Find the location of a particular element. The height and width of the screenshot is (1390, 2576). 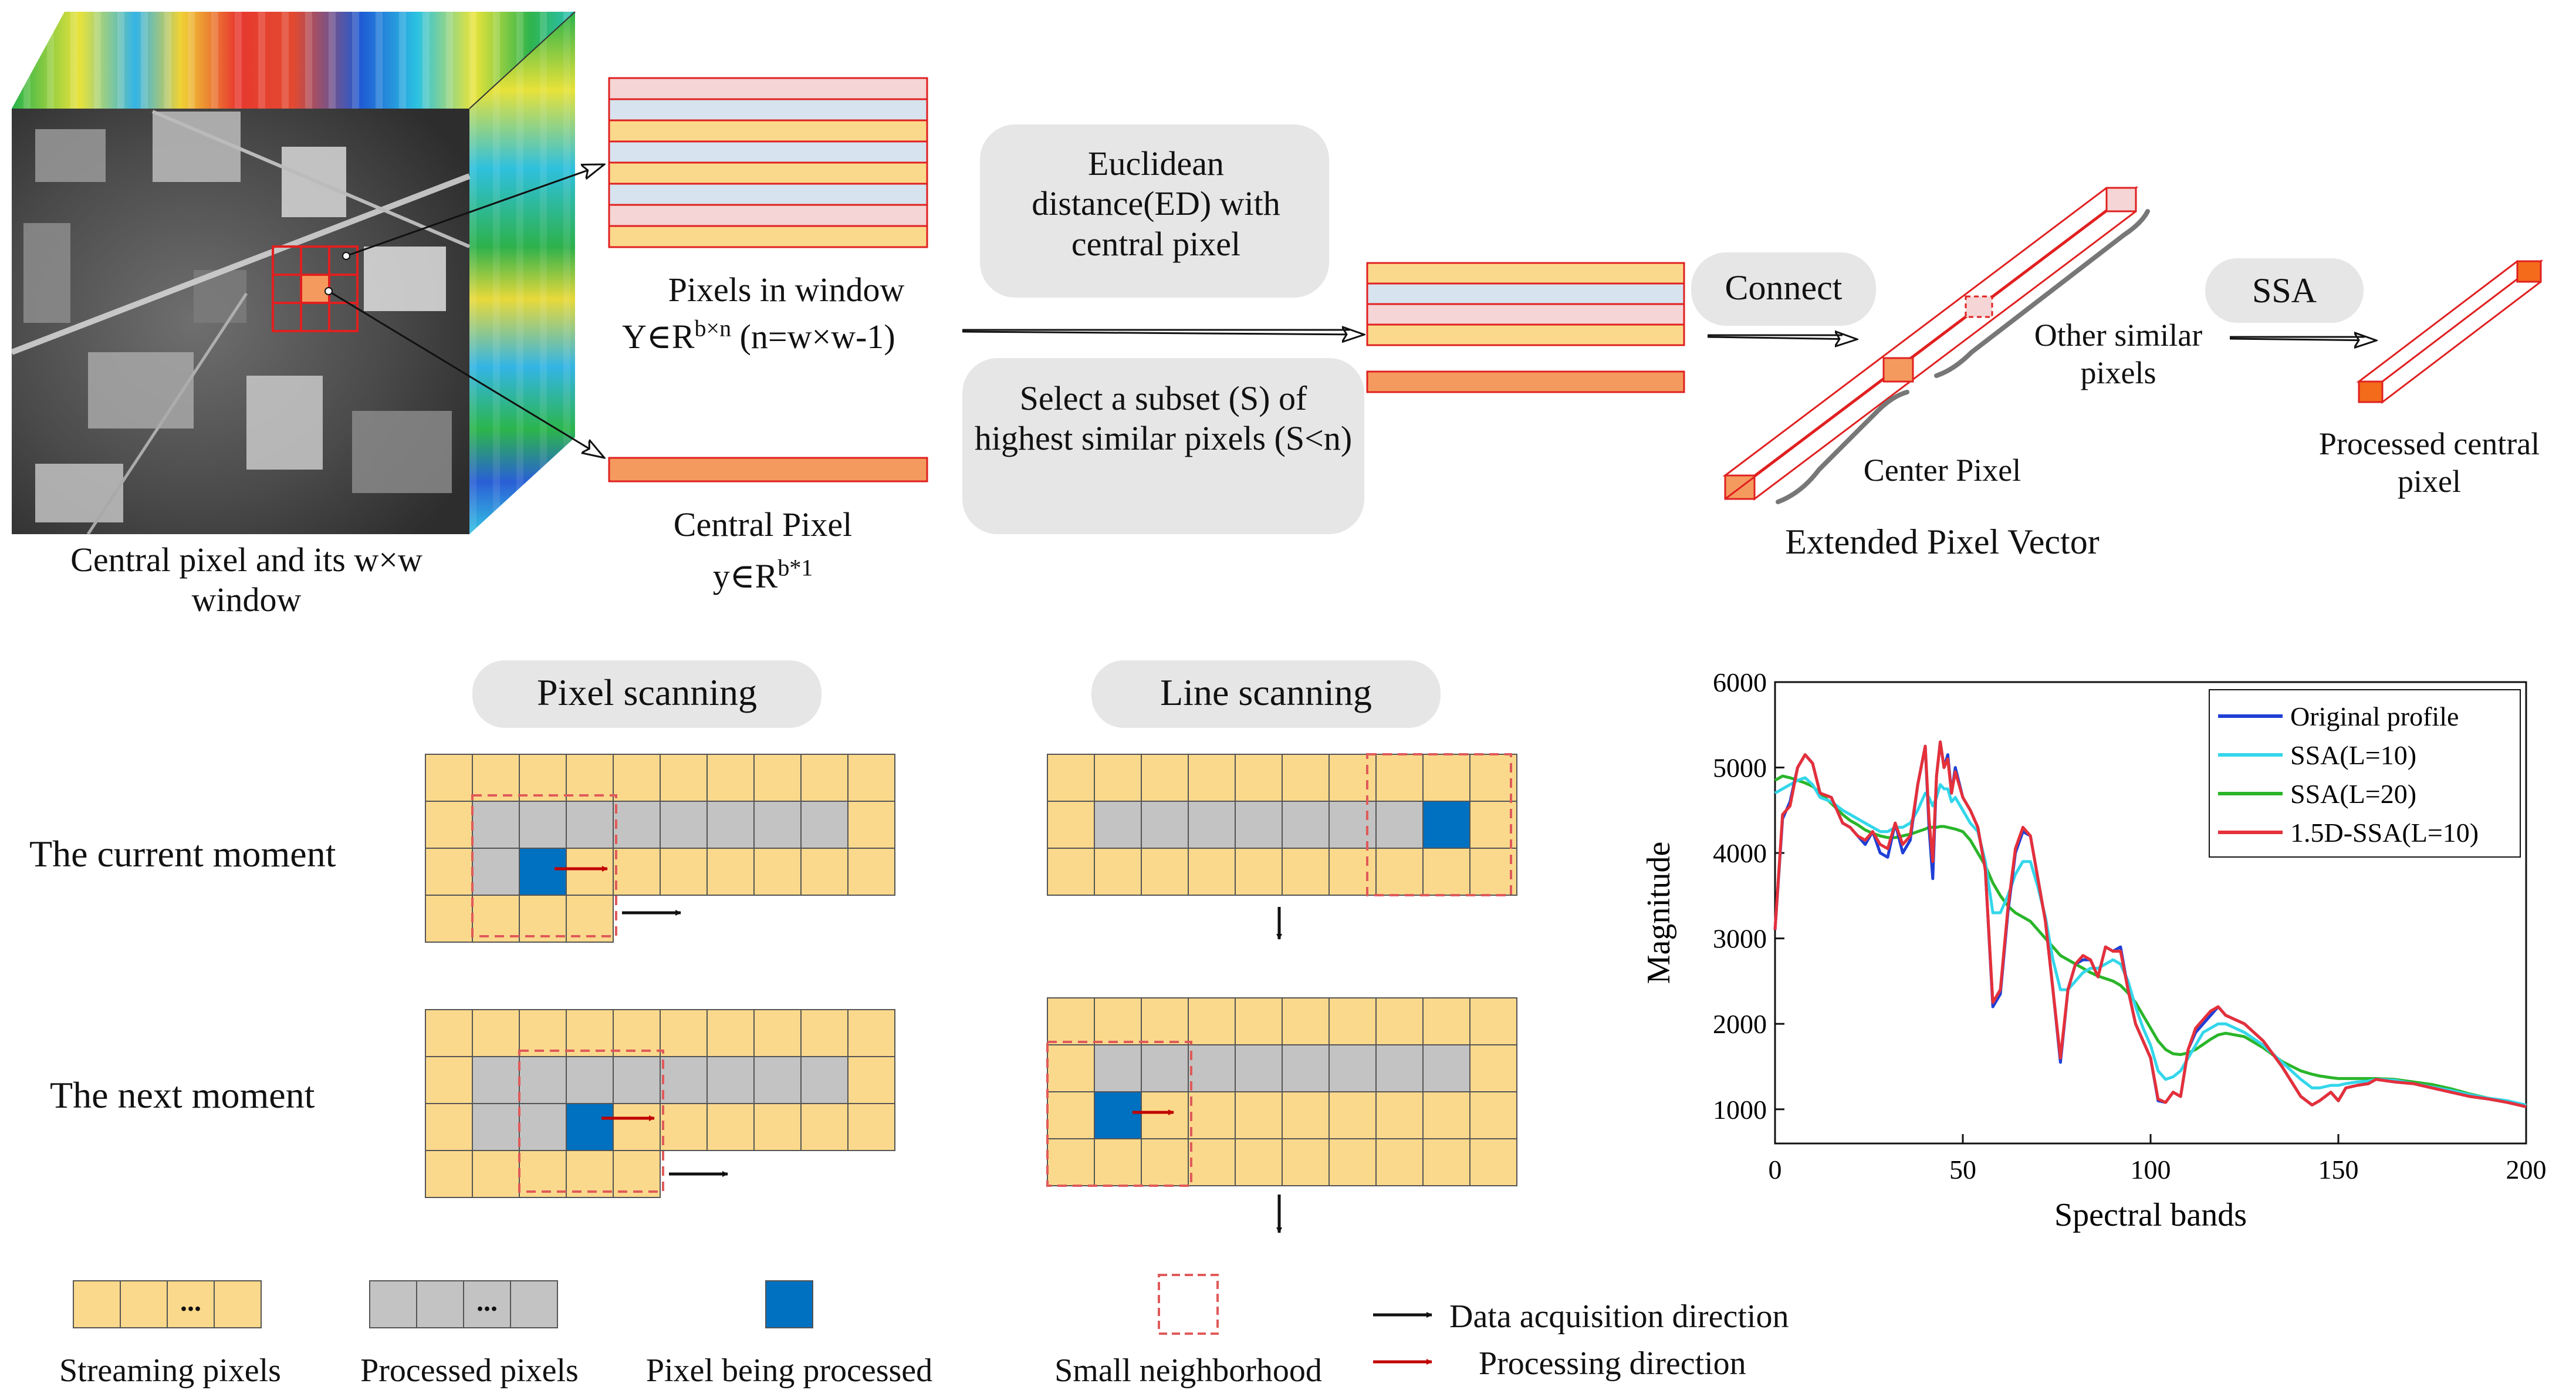

y-tick-label: 1000 is located at coordinates (1740, 1110).